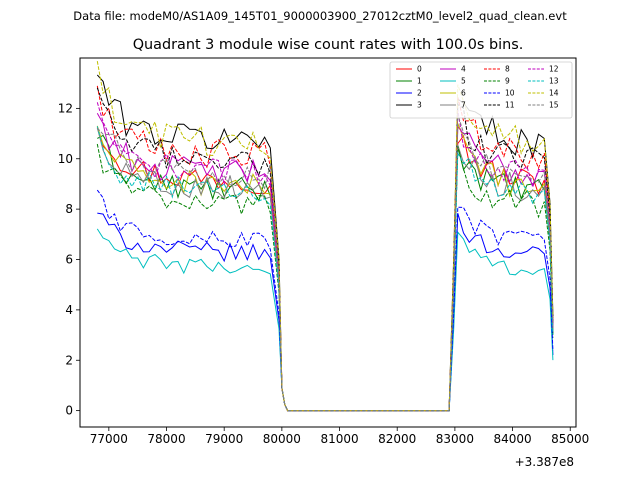 The width and height of the screenshot is (640, 480). Describe the element at coordinates (507, 69) in the screenshot. I see `legend-label-8: 8` at that location.